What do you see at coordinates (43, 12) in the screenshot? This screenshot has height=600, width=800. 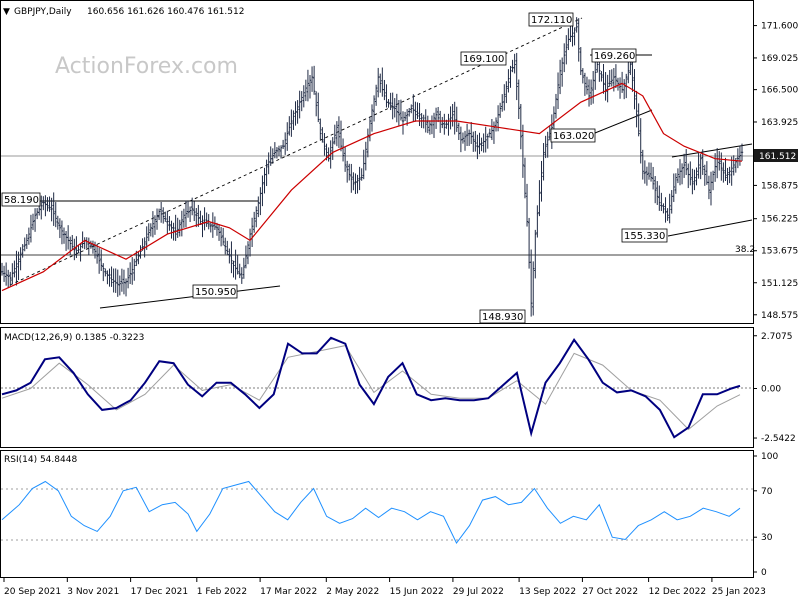 I see `price-panel-title: GBPJPY,Daily` at bounding box center [43, 12].